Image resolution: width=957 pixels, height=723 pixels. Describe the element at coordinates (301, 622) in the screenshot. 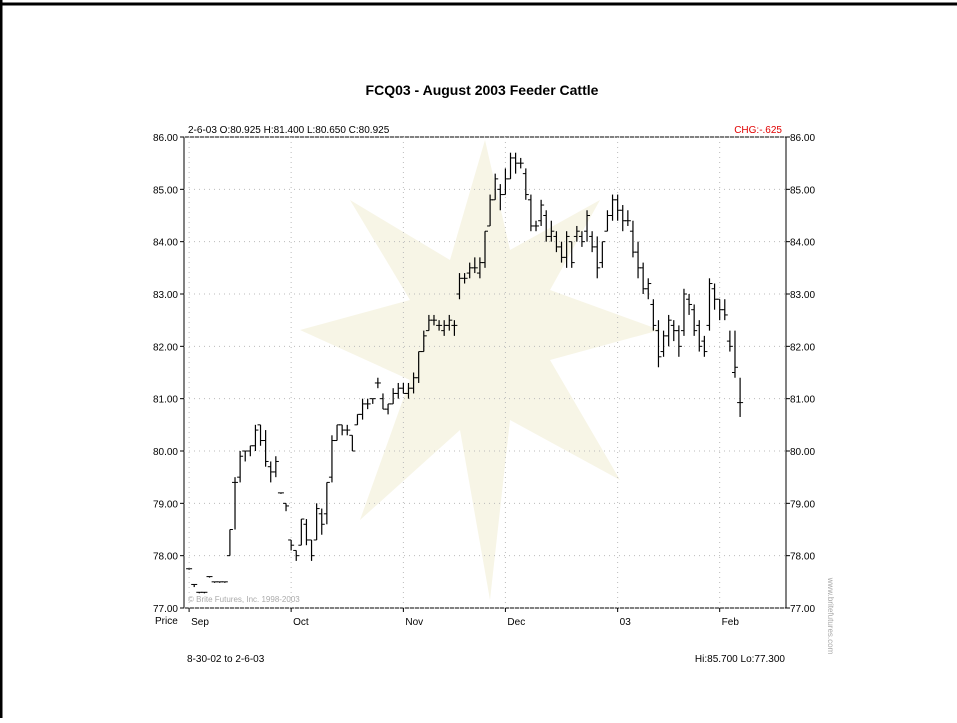

I see `x-tick-label: Oct` at that location.